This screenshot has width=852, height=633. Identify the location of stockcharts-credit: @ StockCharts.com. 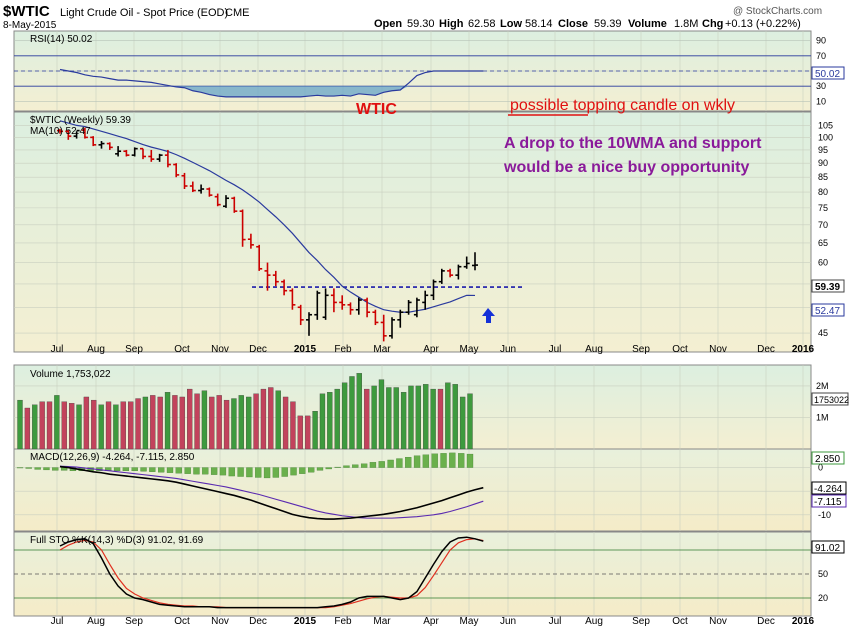
(777, 11).